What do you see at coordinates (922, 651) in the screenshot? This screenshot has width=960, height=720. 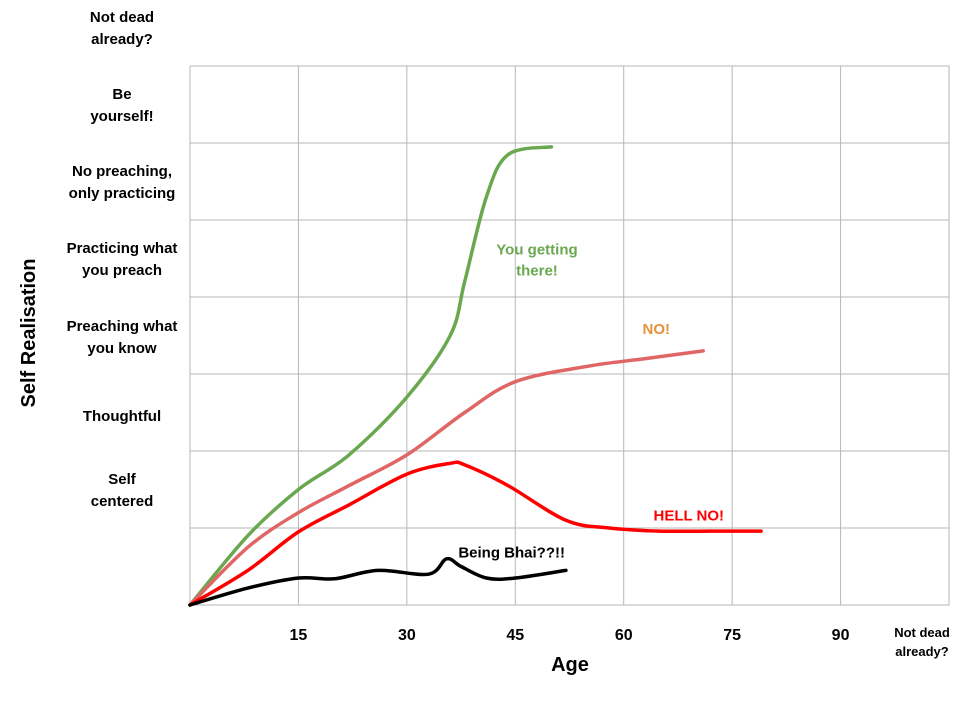 I see `x-tick-label: already?` at bounding box center [922, 651].